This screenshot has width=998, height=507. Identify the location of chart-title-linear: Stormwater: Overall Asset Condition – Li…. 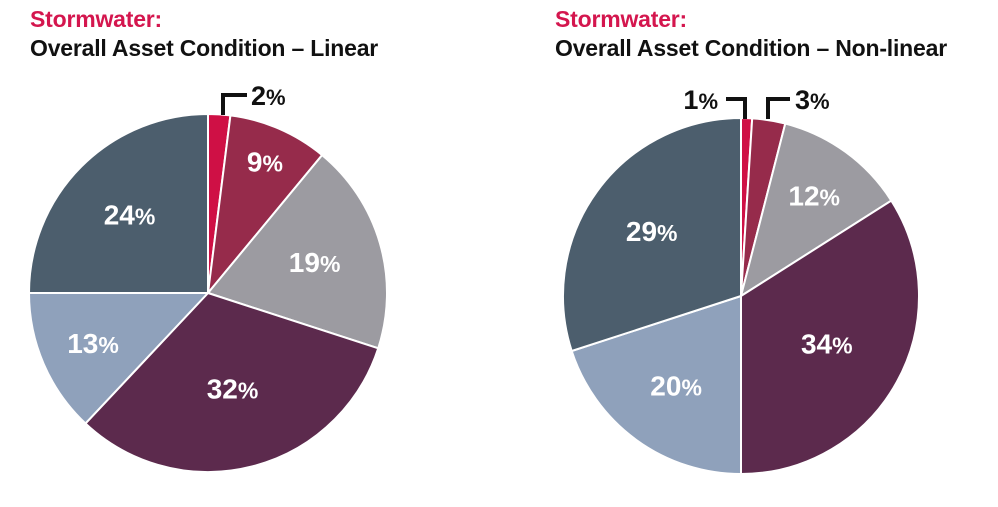
(204, 34).